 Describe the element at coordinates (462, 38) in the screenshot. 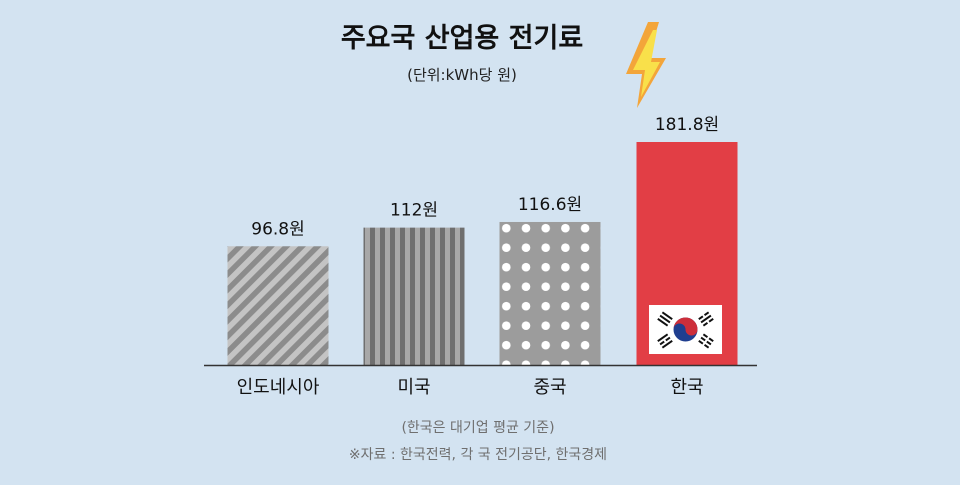

I see `chart-title: 주요국 산업용 전기료` at that location.